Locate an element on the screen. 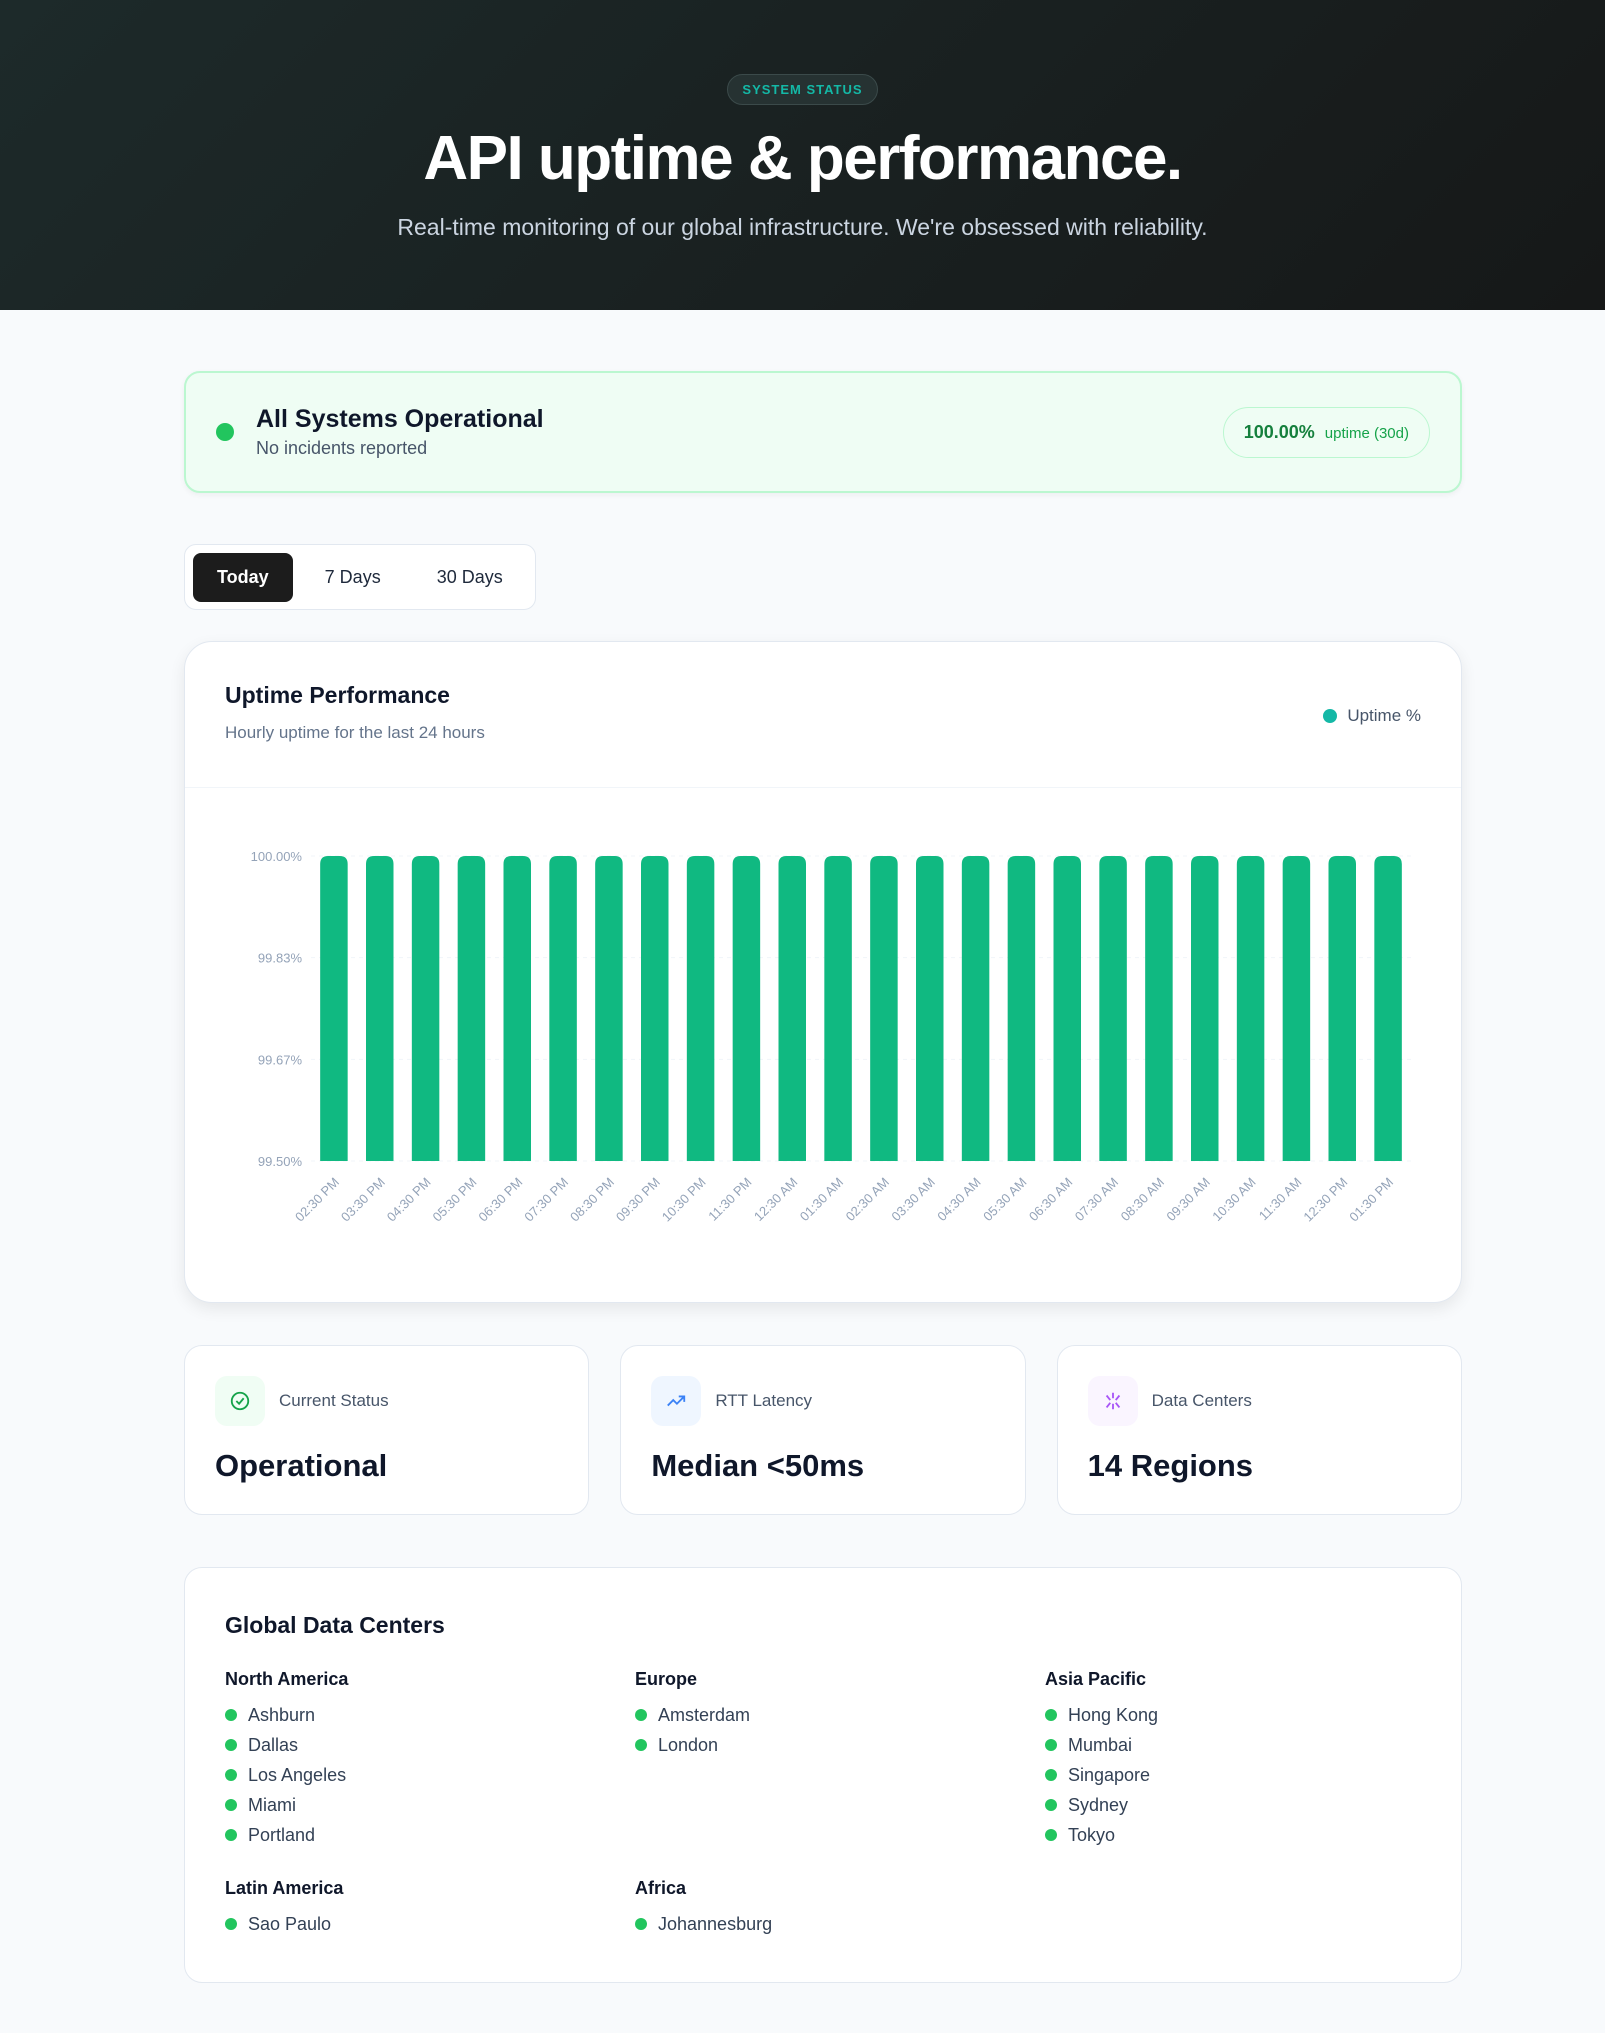  datacenter-item: Tokyo is located at coordinates (1250, 1835).